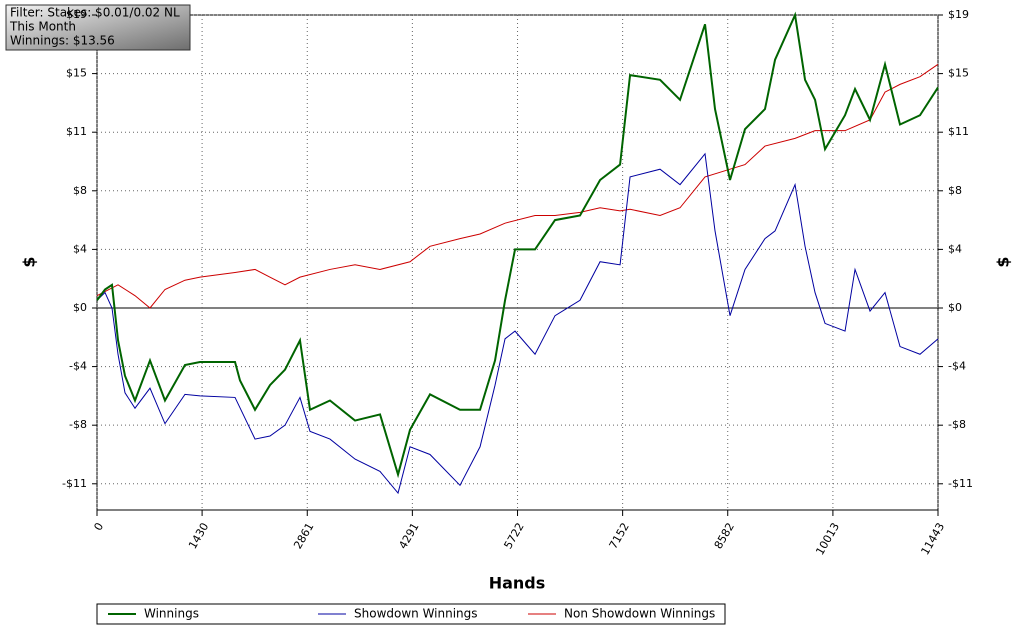 The width and height of the screenshot is (1035, 639). What do you see at coordinates (955, 307) in the screenshot?
I see `y-tick-label-right: $0` at bounding box center [955, 307].